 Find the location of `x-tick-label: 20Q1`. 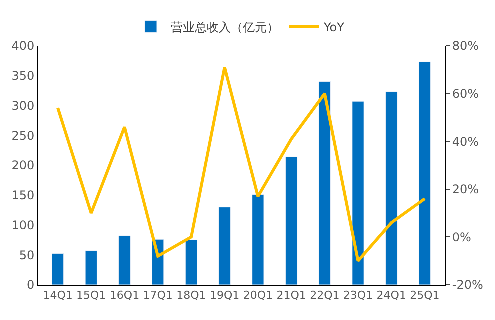

x-tick-label: 20Q1 is located at coordinates (258, 295).